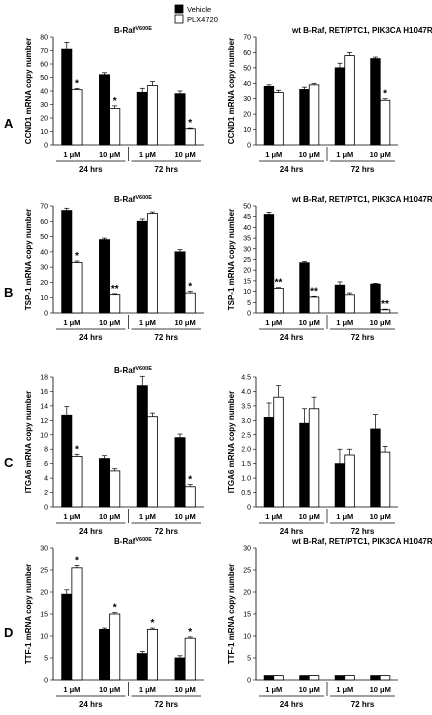 Image resolution: width=432 pixels, height=715 pixels. What do you see at coordinates (46, 479) in the screenshot?
I see `y-tick-label: 4` at bounding box center [46, 479].